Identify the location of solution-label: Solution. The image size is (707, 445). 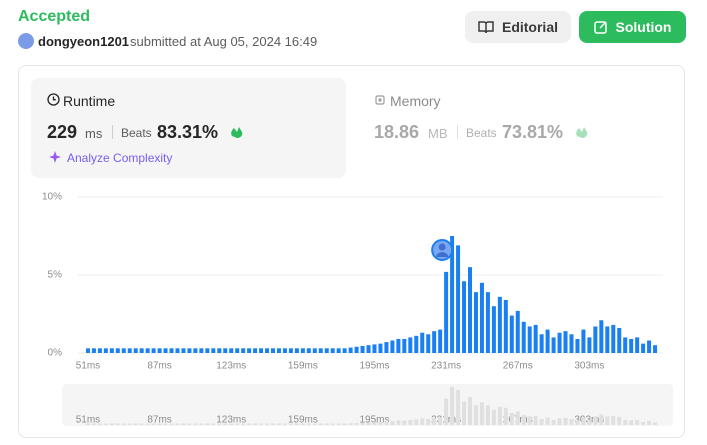
(643, 27).